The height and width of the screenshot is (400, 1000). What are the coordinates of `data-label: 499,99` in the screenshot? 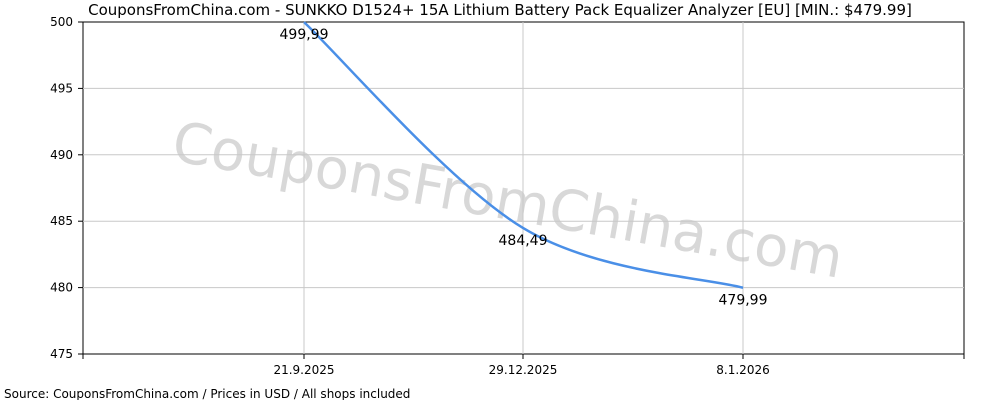 It's located at (304, 35).